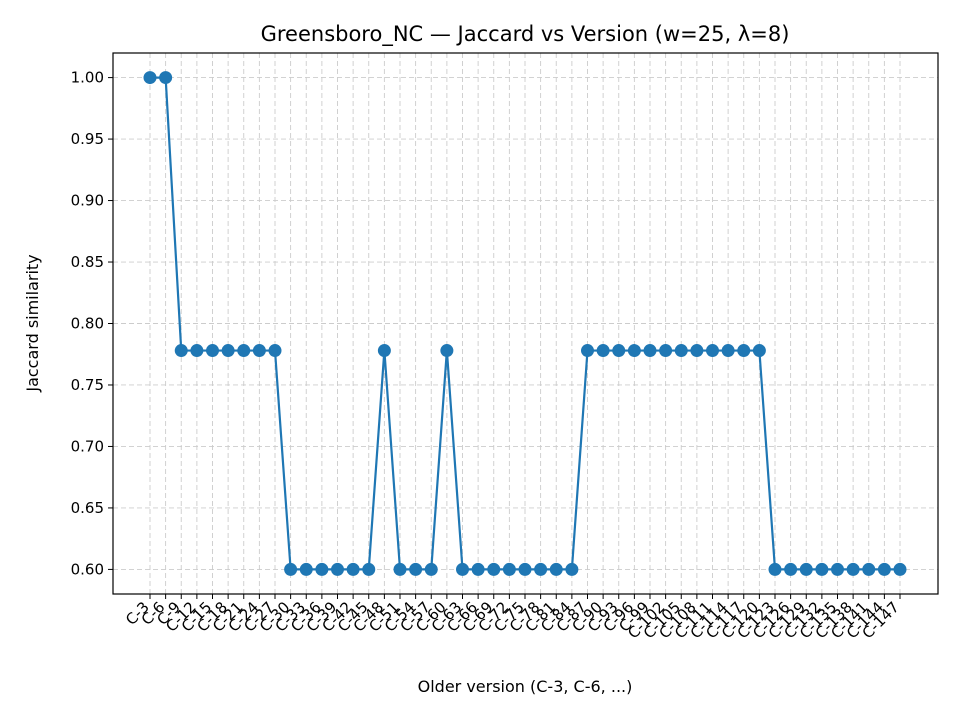 This screenshot has height=720, width=960. What do you see at coordinates (32, 323) in the screenshot?
I see `y-axis-label: Jaccard similarity` at bounding box center [32, 323].